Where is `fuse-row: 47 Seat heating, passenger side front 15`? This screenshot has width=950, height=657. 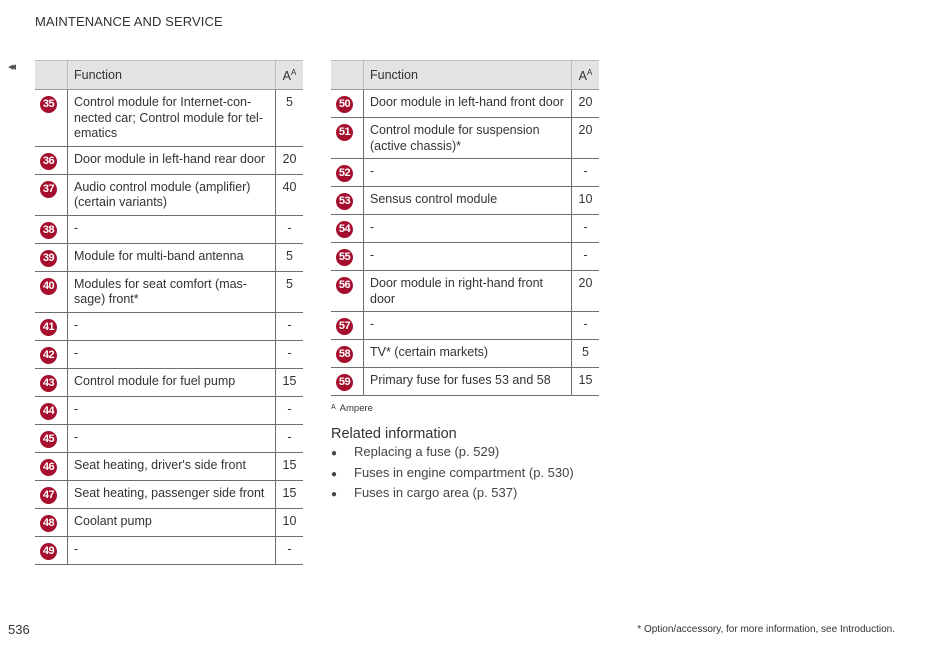
fuse-row: 47 Seat heating, passenger side front 15 is located at coordinates (169, 494).